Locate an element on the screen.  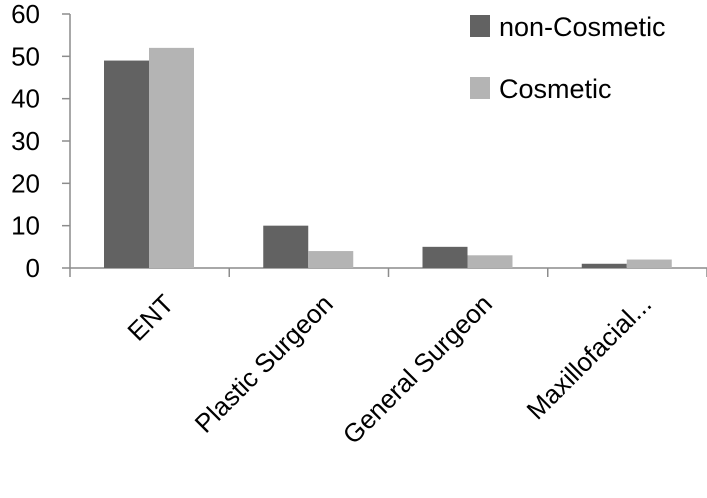
bar-cosmetic-general-surgeon is located at coordinates (490, 261).